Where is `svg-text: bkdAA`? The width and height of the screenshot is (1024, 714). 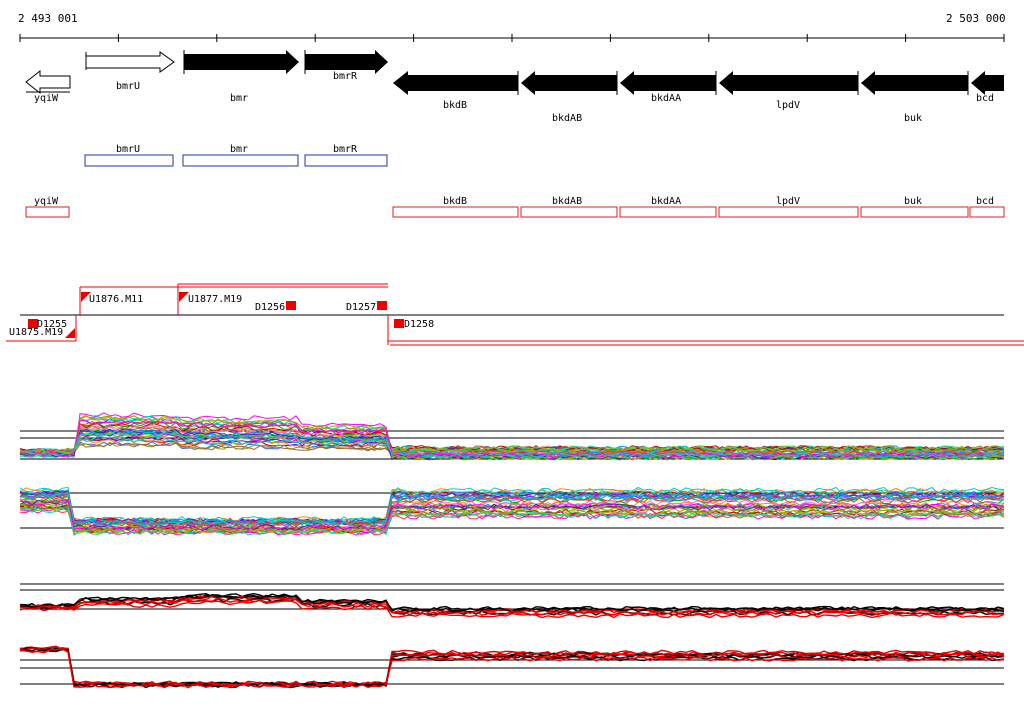 svg-text: bkdAA is located at coordinates (666, 201).